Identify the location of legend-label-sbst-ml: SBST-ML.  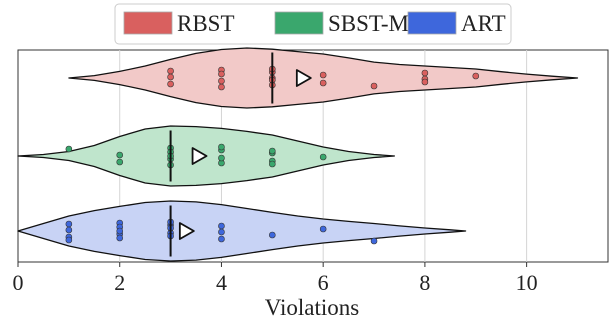
(375, 23).